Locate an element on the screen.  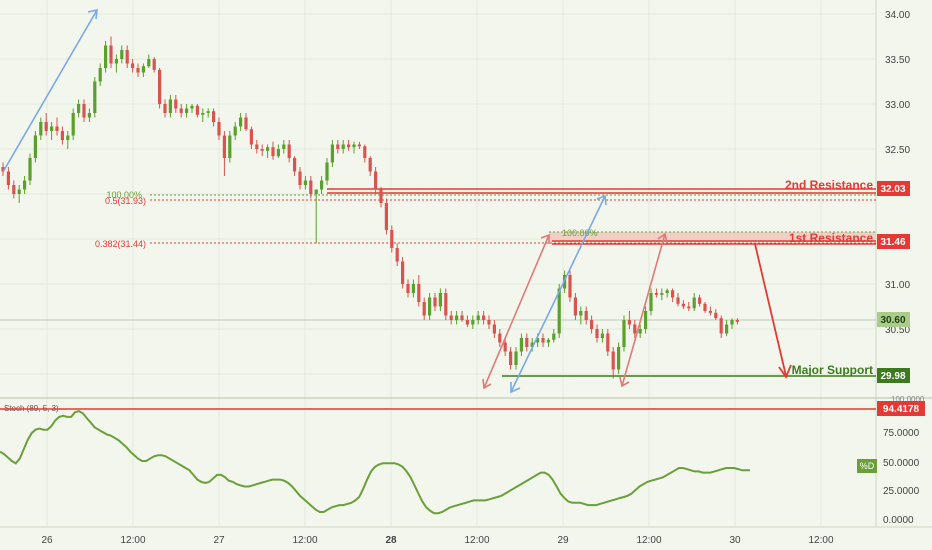
stoch-tick: 25.0000 is located at coordinates (901, 491).